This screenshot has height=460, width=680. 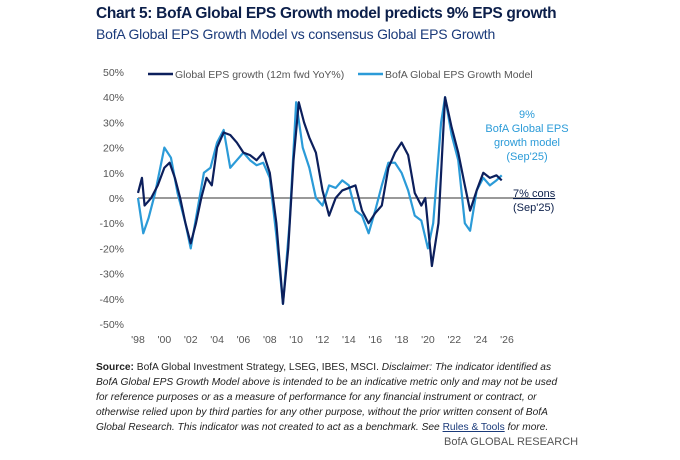 I want to click on brand-label: BofA GLOBAL RESEARCH, so click(x=511, y=442).